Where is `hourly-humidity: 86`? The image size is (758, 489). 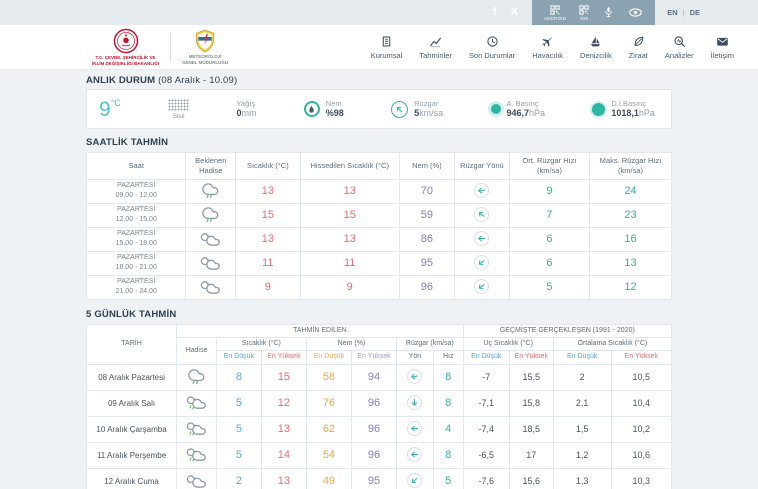 hourly-humidity: 86 is located at coordinates (426, 239).